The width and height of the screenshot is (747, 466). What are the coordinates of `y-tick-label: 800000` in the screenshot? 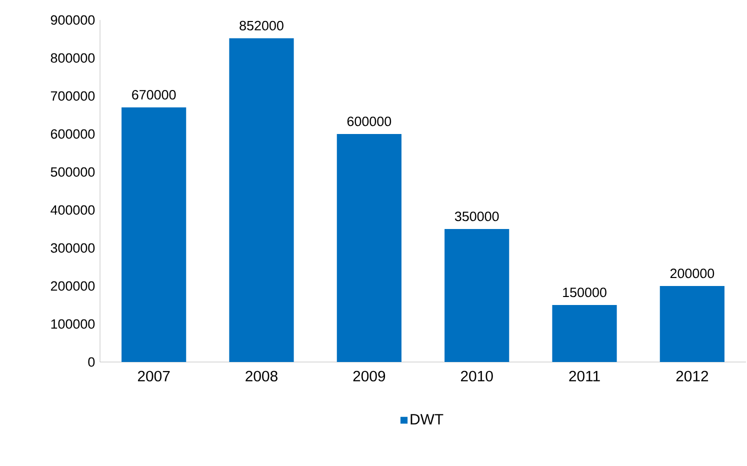 It's located at (72, 58).